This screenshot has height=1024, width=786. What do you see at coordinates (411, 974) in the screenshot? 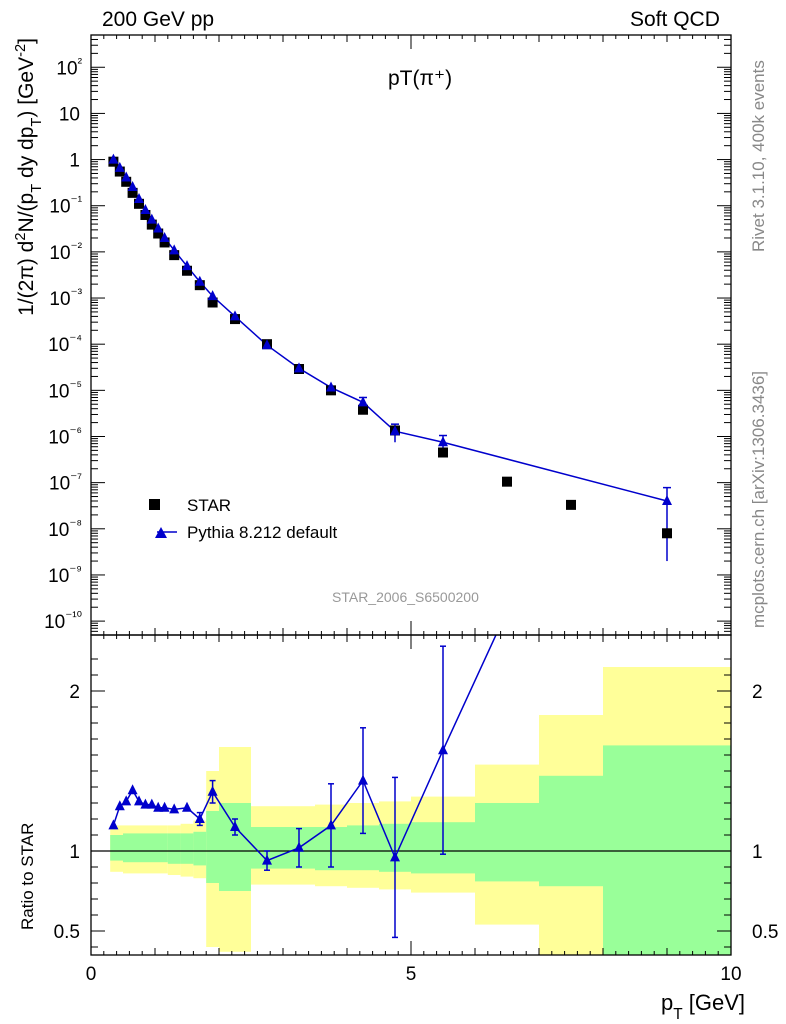
I see `x-tick-label: 5` at bounding box center [411, 974].